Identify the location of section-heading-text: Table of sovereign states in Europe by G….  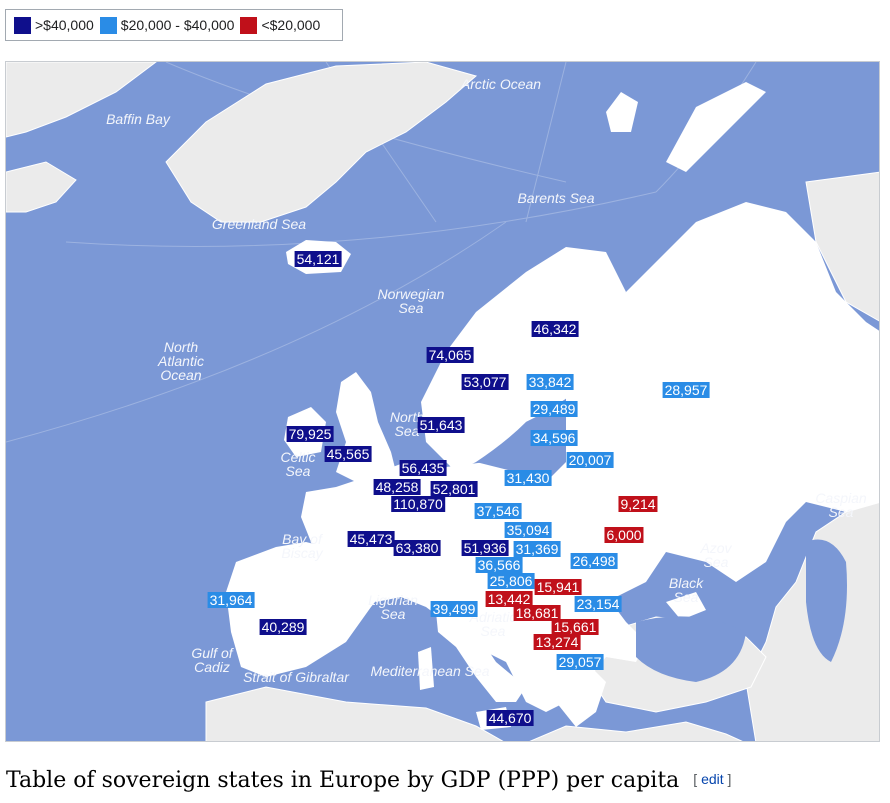
(343, 780).